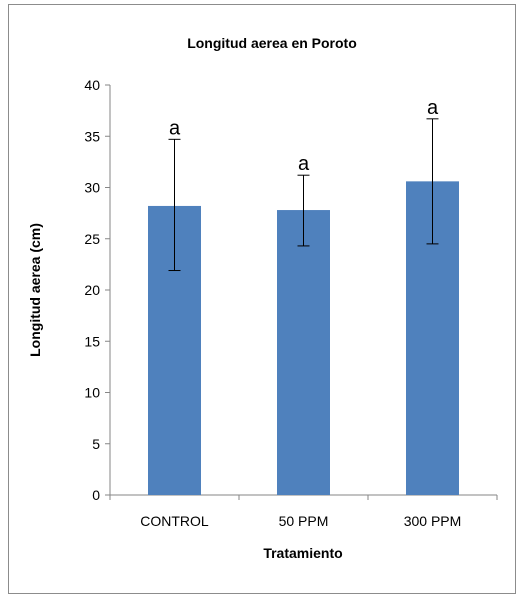 This screenshot has height=599, width=522. I want to click on x-tick-label: 50 PPM, so click(304, 521).